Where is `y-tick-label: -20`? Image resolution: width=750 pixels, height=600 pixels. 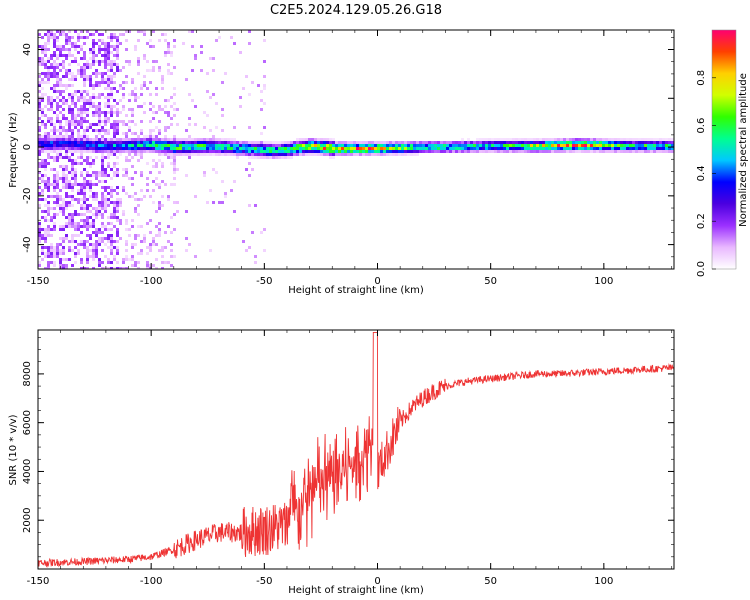
y-tick-label: -20 is located at coordinates (27, 196).